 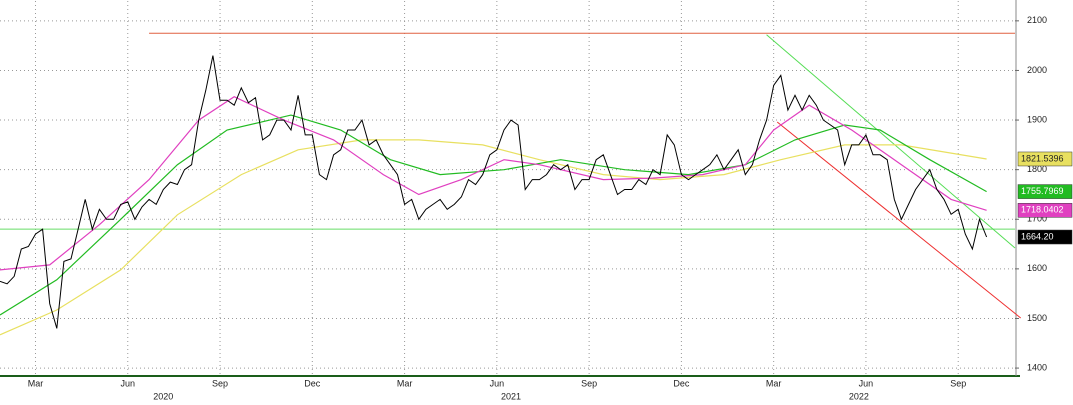 What do you see at coordinates (1037, 367) in the screenshot?
I see `y-tick-label: 1400` at bounding box center [1037, 367].